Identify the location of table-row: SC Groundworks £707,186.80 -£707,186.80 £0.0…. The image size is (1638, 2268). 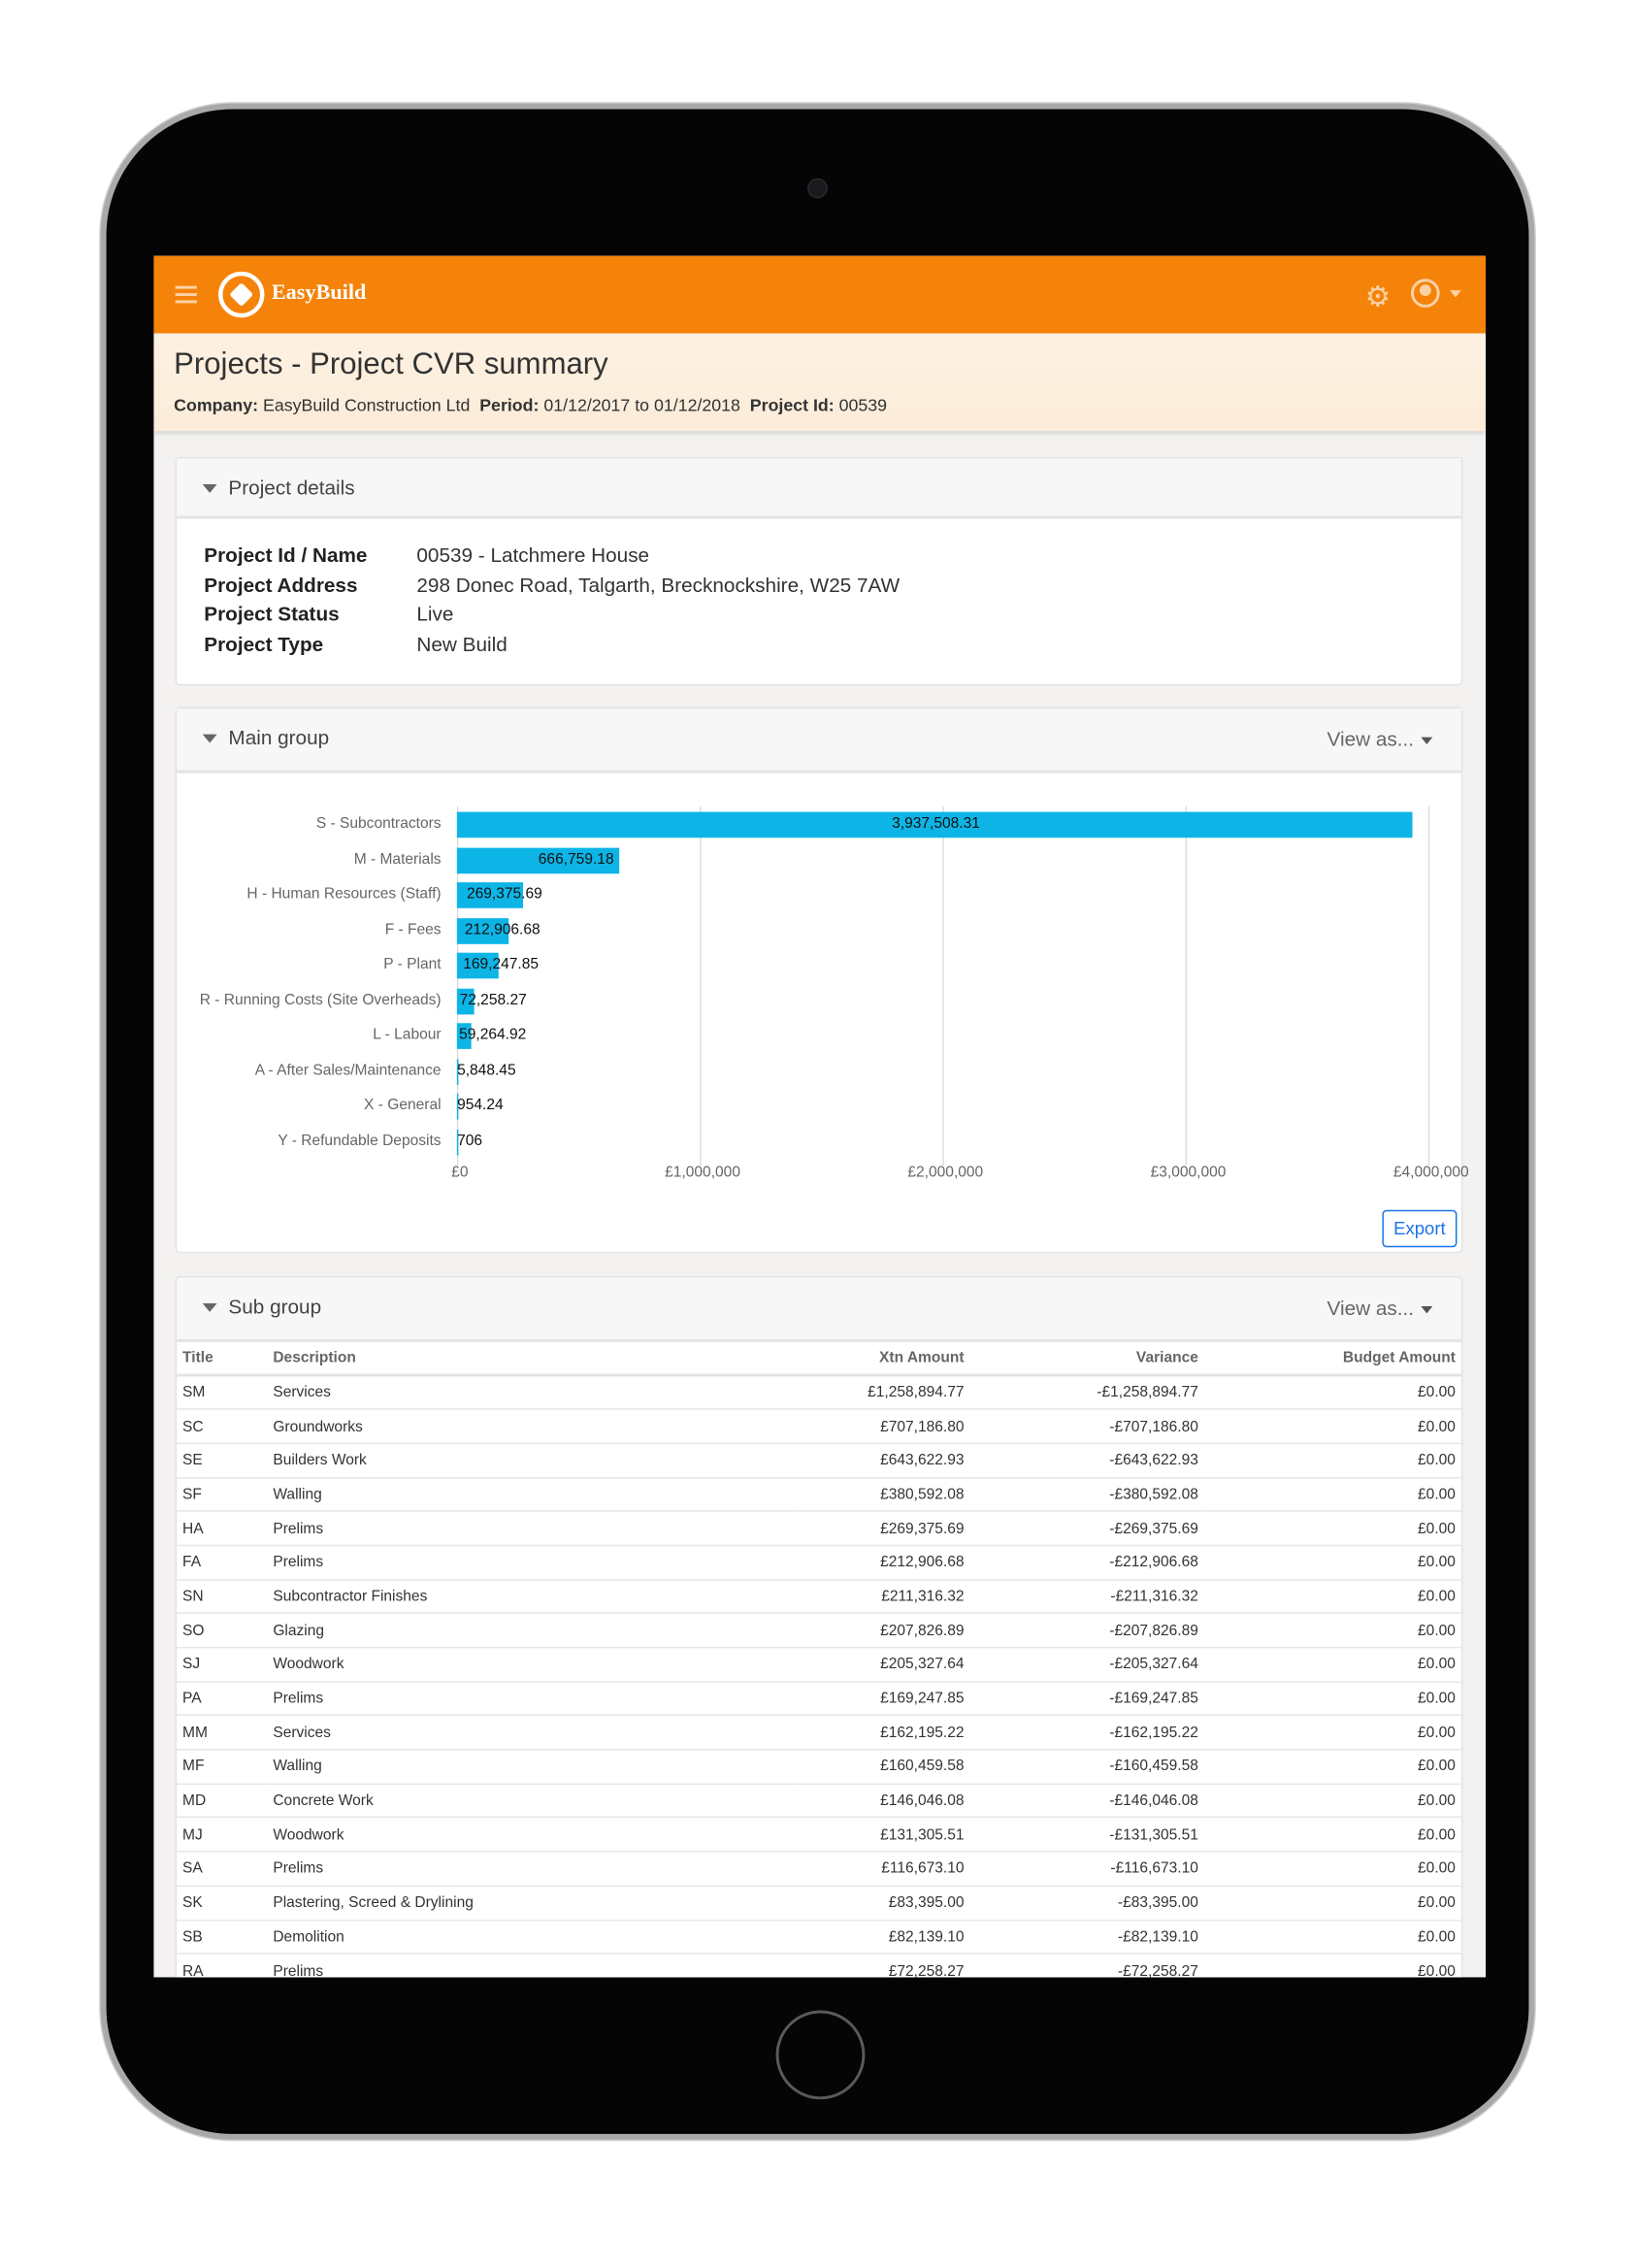
(819, 1426).